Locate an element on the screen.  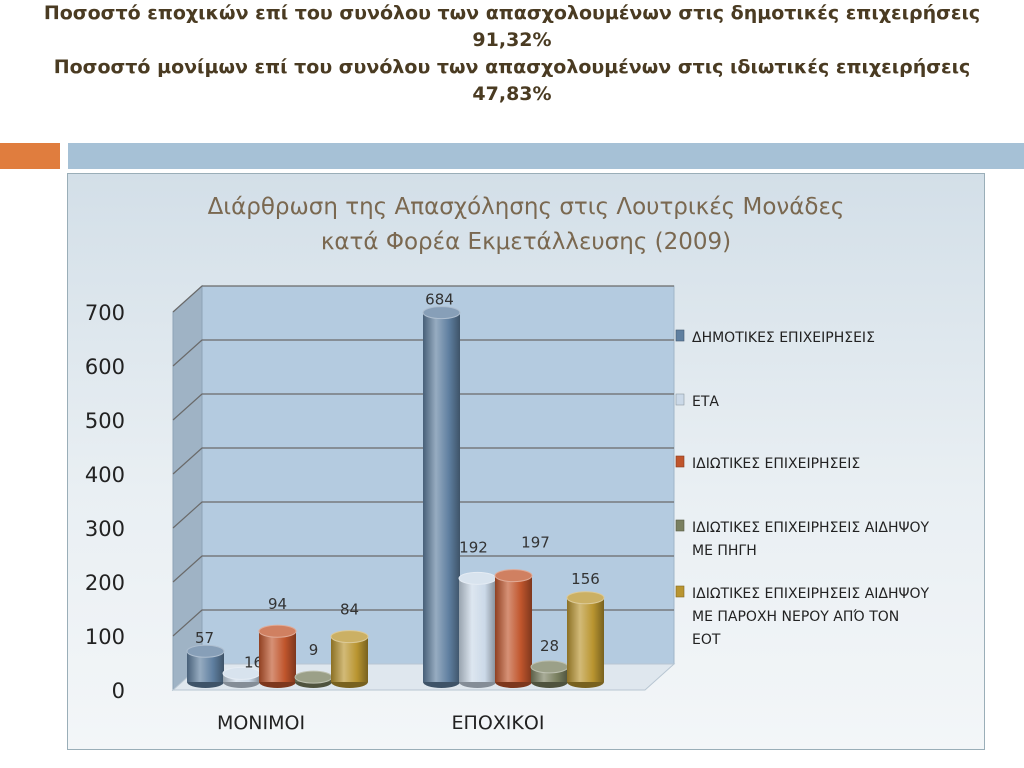
data-label: 84 is located at coordinates (349, 610).